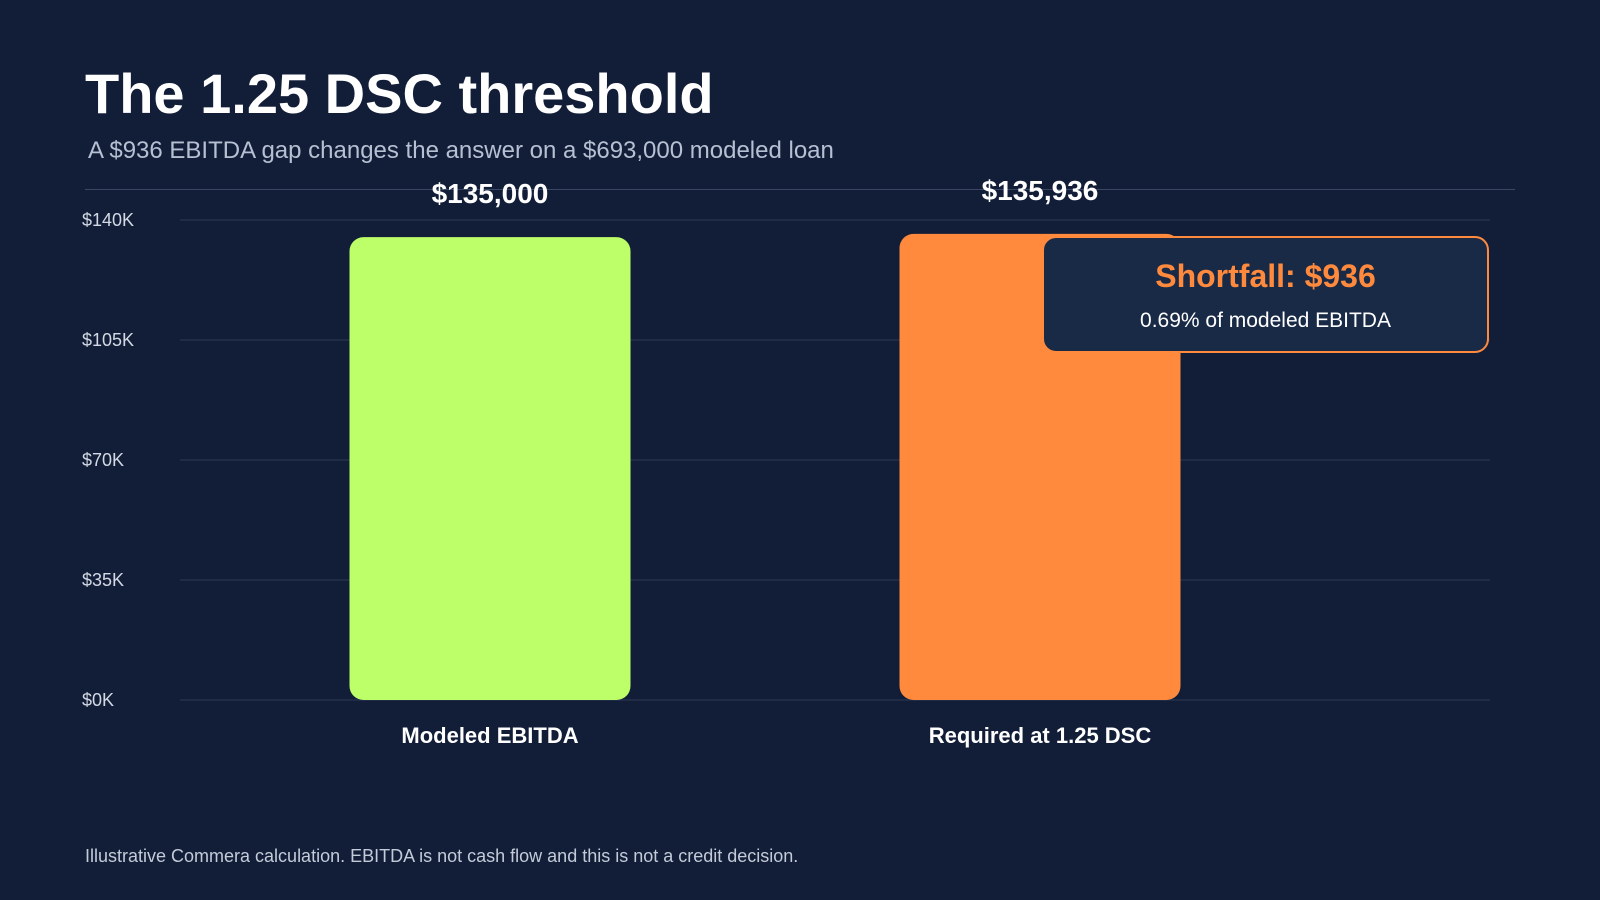 This screenshot has height=900, width=1600. What do you see at coordinates (490, 468) in the screenshot?
I see `bar-modeled-ebitda` at bounding box center [490, 468].